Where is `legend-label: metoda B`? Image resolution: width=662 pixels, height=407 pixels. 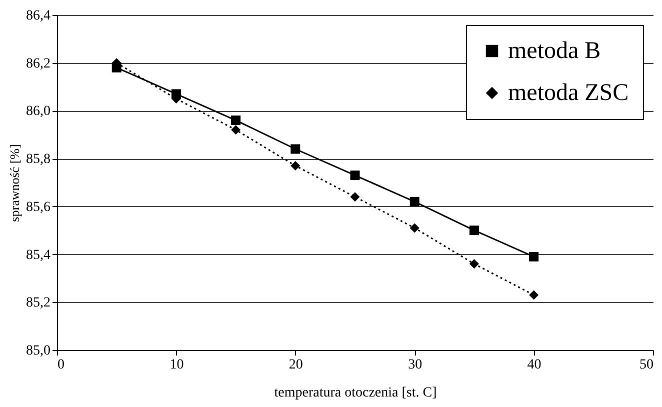 legend-label: metoda B is located at coordinates (554, 51).